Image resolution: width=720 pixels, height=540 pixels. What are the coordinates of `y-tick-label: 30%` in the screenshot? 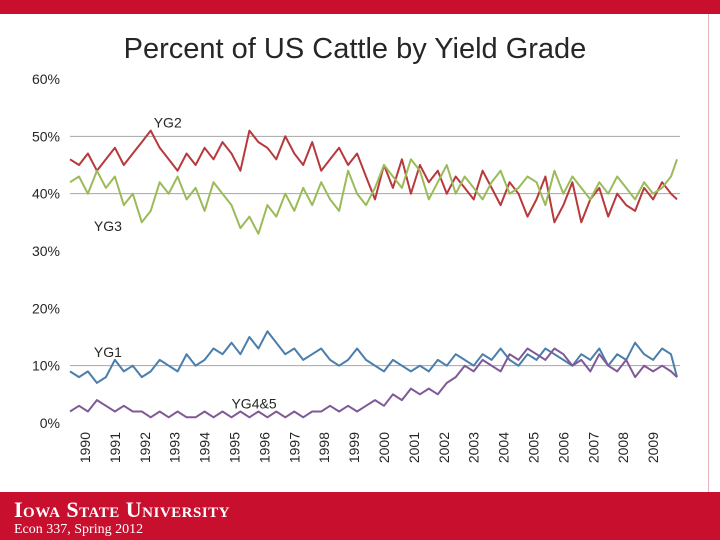 It's located at (46, 251).